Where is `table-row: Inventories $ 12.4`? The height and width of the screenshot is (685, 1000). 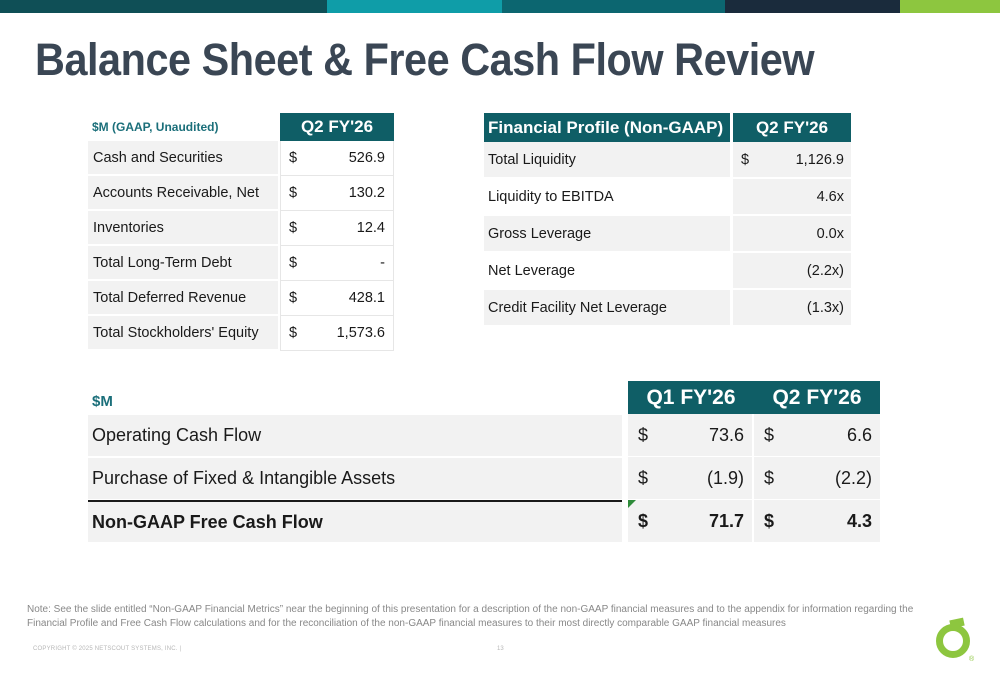
table-row: Inventories $ 12.4 is located at coordinates (241, 228).